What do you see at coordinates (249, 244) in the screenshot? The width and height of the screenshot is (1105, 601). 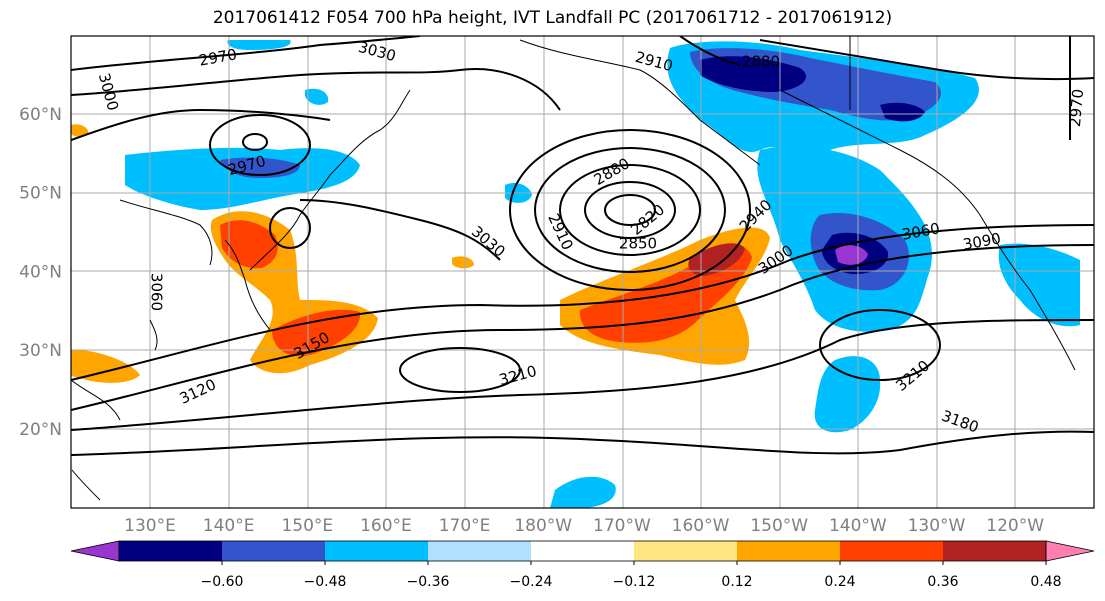 I see `red-region-japan` at bounding box center [249, 244].